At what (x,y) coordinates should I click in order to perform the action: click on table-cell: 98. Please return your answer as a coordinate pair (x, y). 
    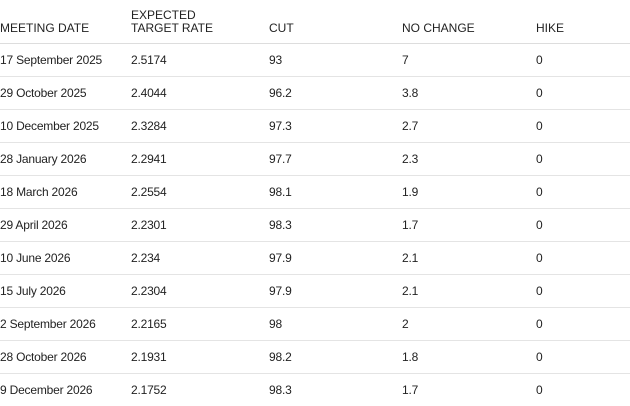
    Looking at the image, I should click on (275, 324).